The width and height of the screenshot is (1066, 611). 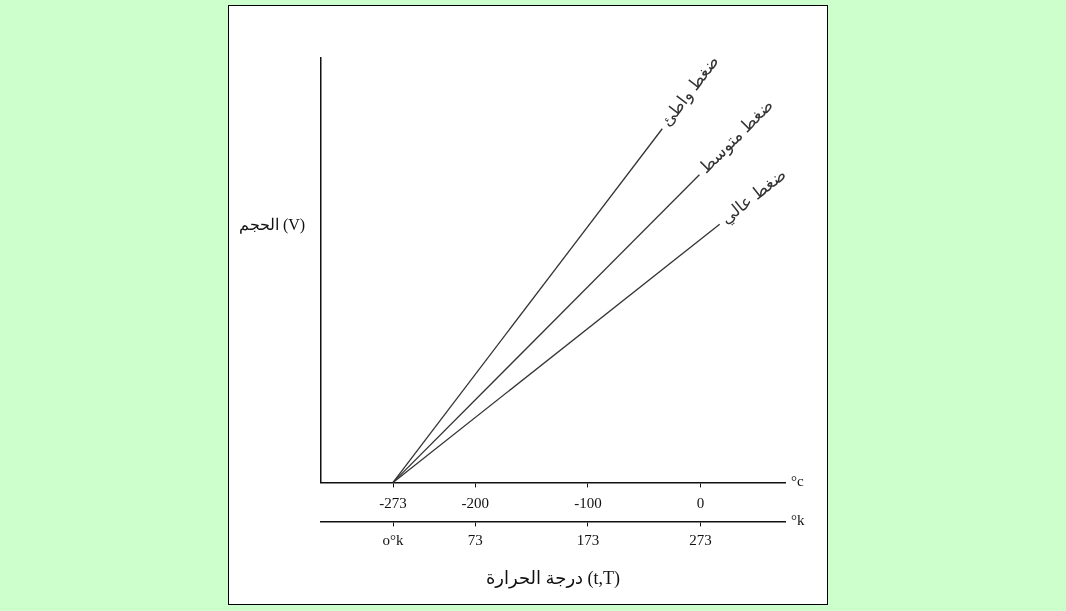 What do you see at coordinates (798, 520) in the screenshot?
I see `text: °k` at bounding box center [798, 520].